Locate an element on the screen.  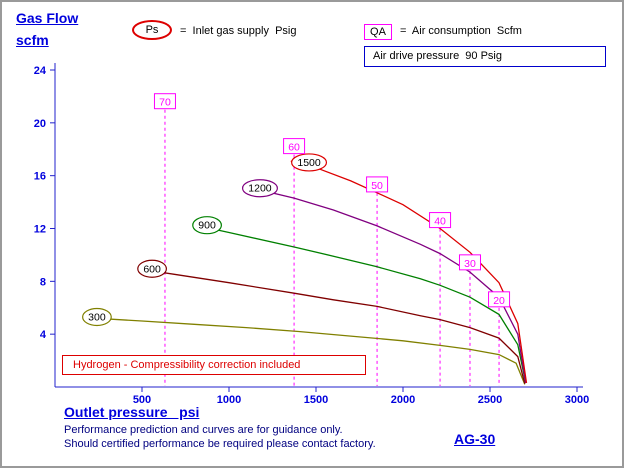
yaxis-units: scfm is located at coordinates (32, 40).